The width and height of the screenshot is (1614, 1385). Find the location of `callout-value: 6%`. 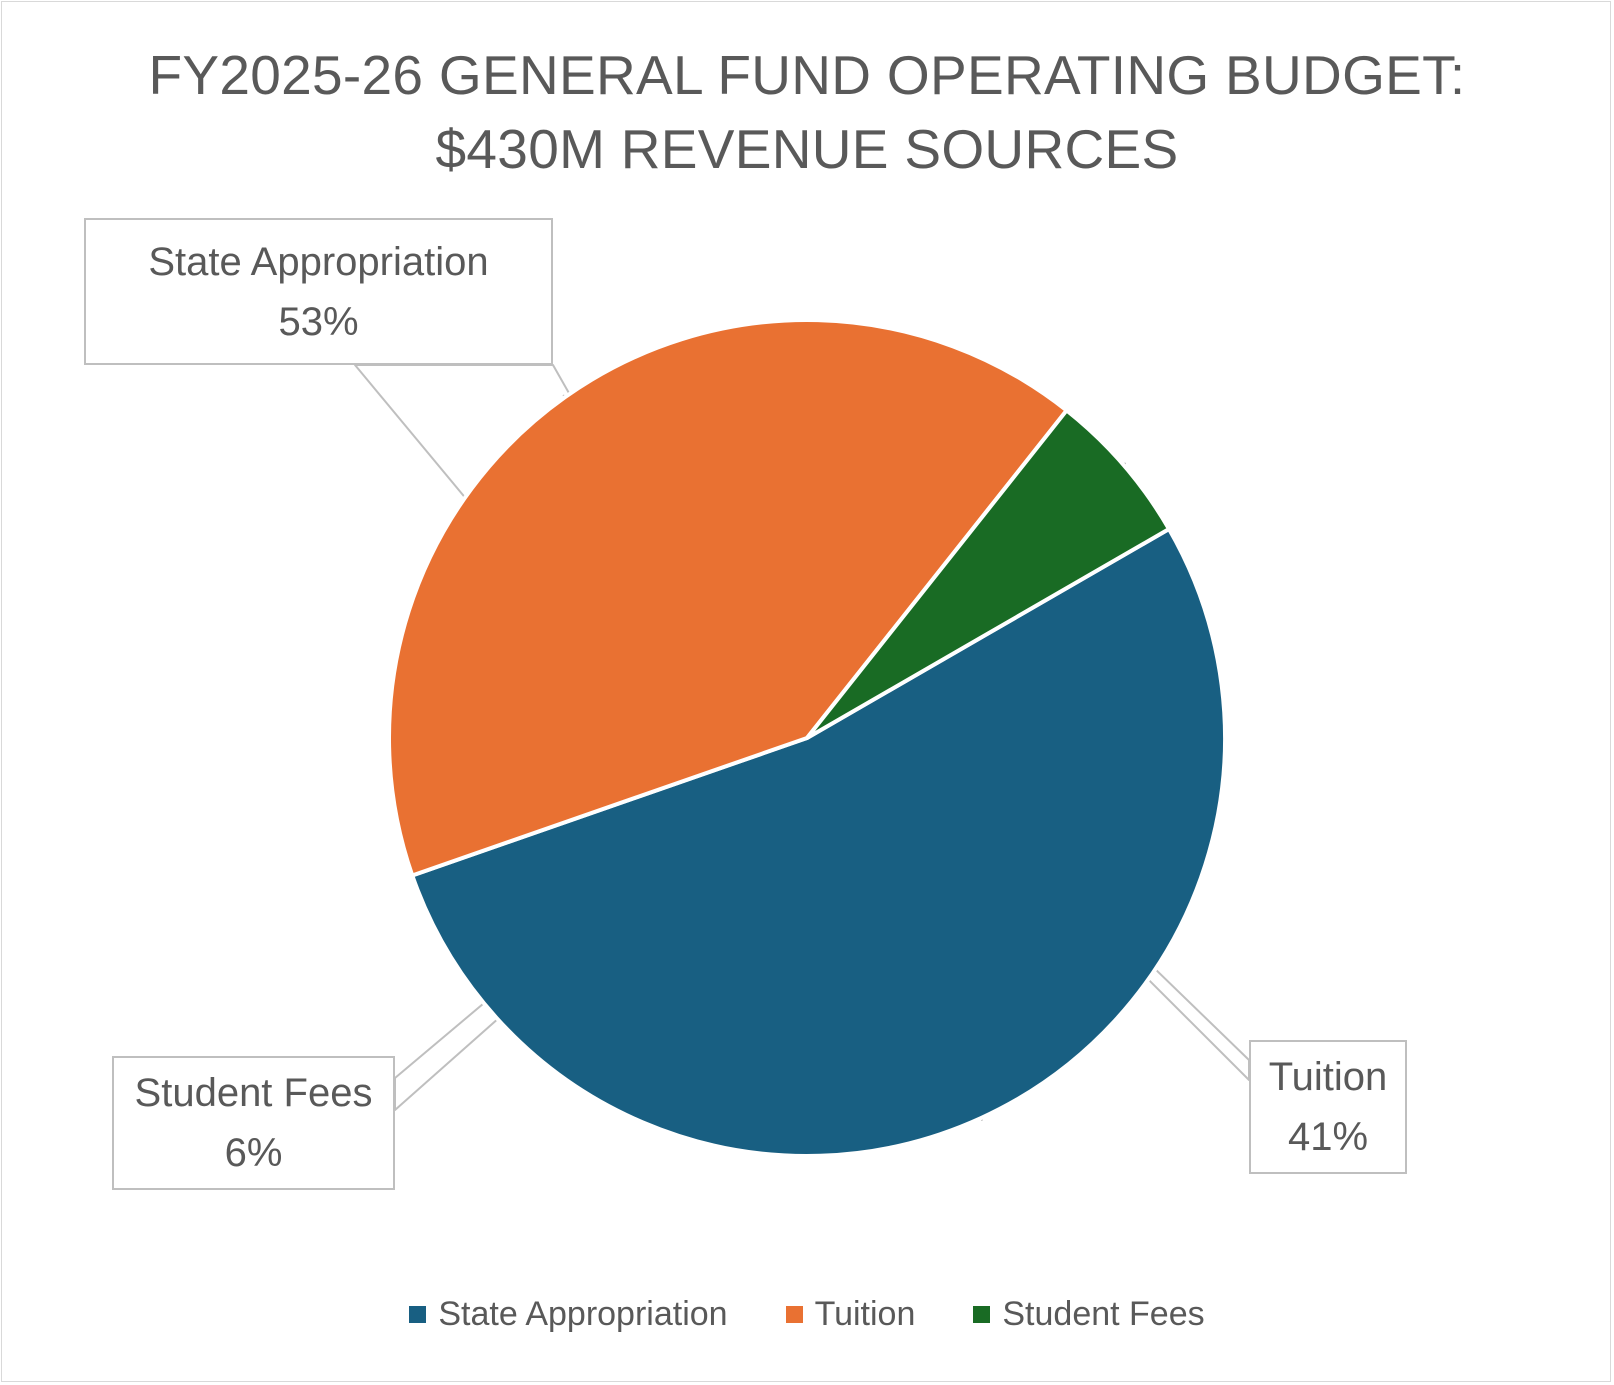

callout-value: 6% is located at coordinates (253, 1153).